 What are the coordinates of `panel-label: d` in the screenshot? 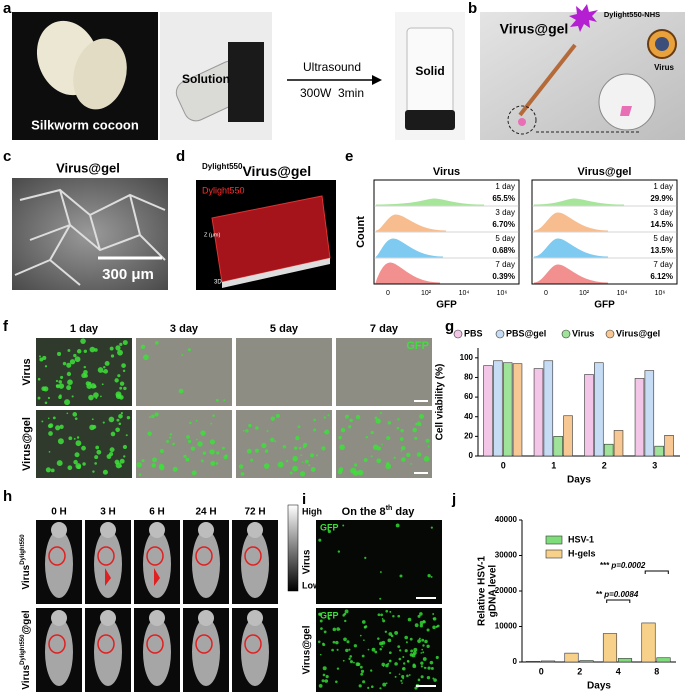 It's located at (180, 156).